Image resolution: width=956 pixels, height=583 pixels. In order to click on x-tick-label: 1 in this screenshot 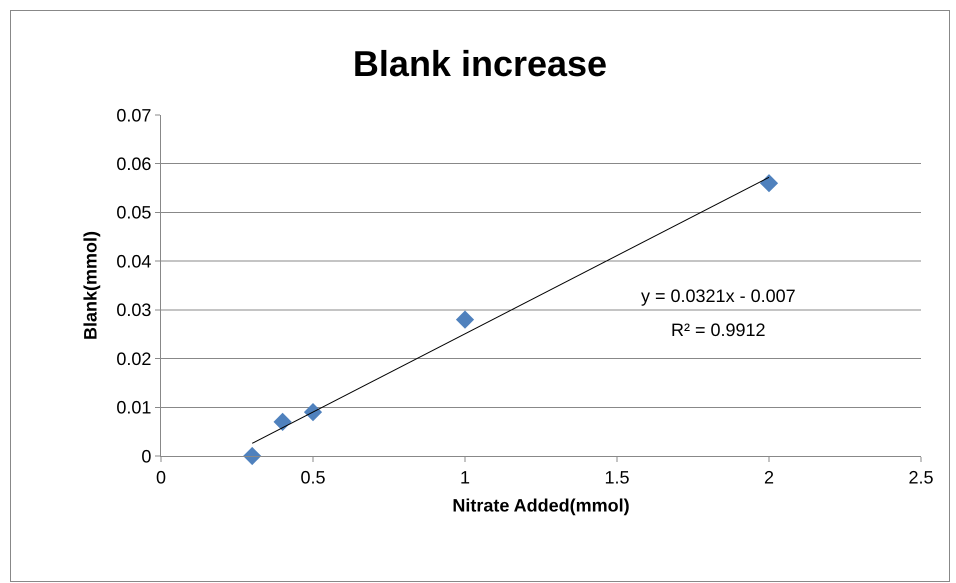, I will do `click(465, 478)`.